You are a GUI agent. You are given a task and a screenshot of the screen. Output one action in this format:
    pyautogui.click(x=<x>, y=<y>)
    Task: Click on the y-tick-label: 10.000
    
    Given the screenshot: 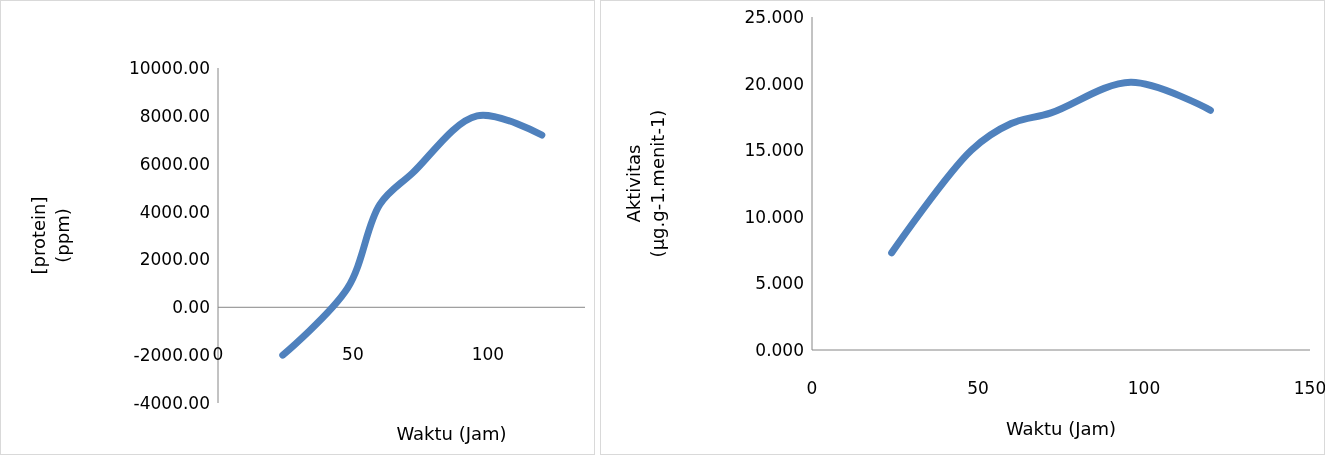 What is the action you would take?
    pyautogui.click(x=774, y=216)
    